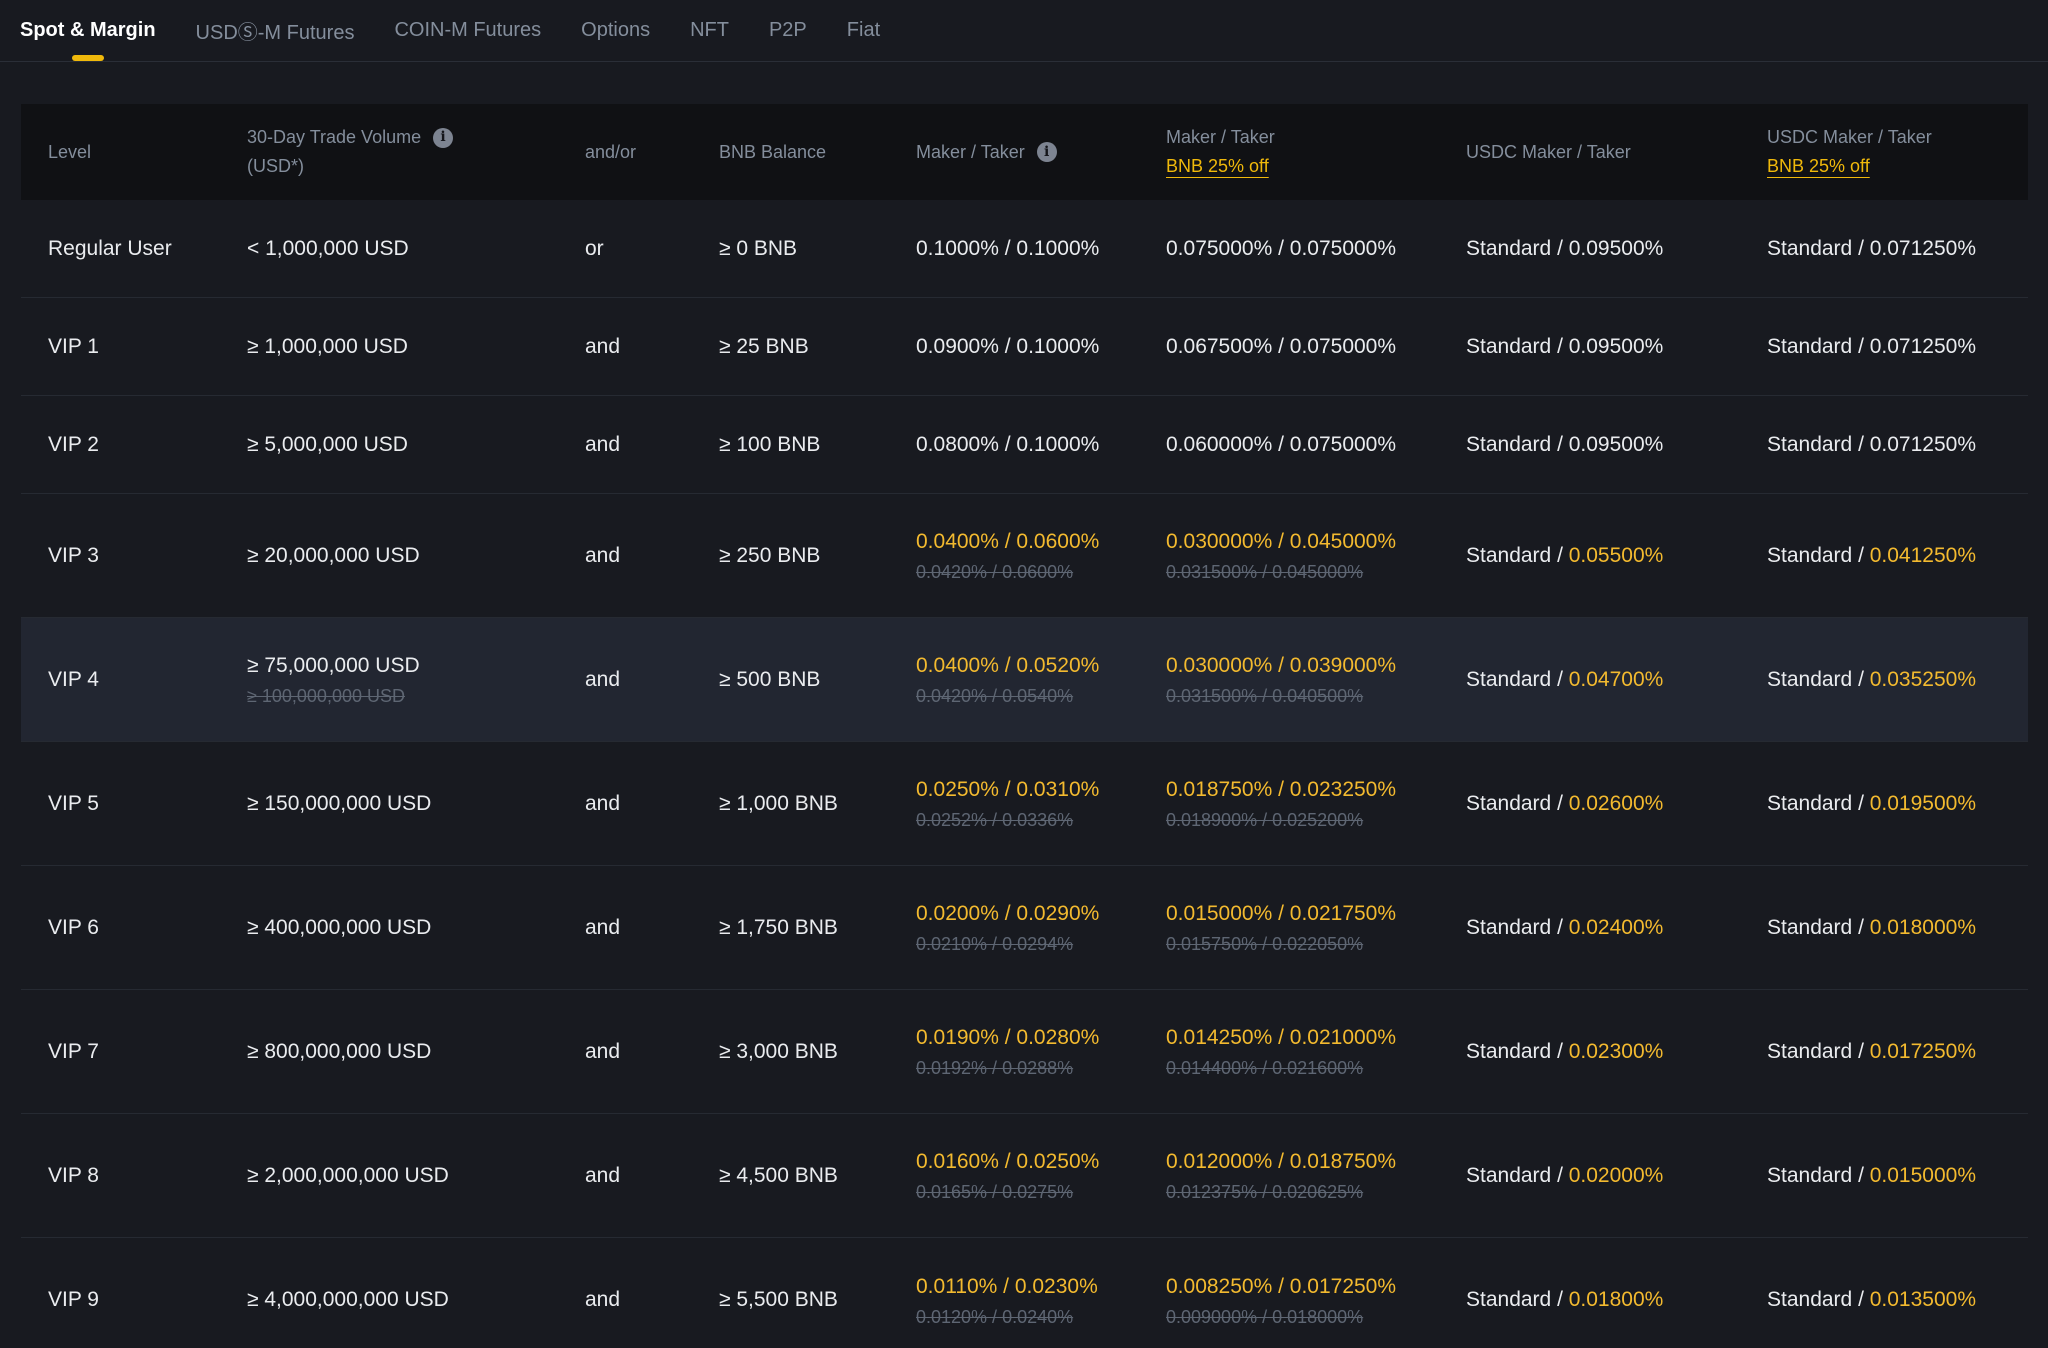  Describe the element at coordinates (778, 803) in the screenshot. I see `bnb-balance-cell-value: ≥ 1,000 BNB` at that location.